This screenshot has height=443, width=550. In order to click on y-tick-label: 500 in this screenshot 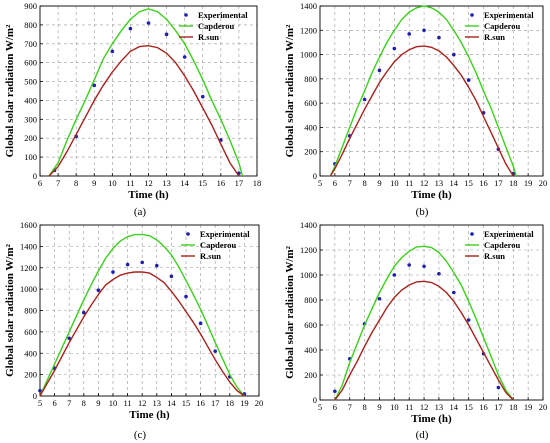, I will do `click(30, 82)`.